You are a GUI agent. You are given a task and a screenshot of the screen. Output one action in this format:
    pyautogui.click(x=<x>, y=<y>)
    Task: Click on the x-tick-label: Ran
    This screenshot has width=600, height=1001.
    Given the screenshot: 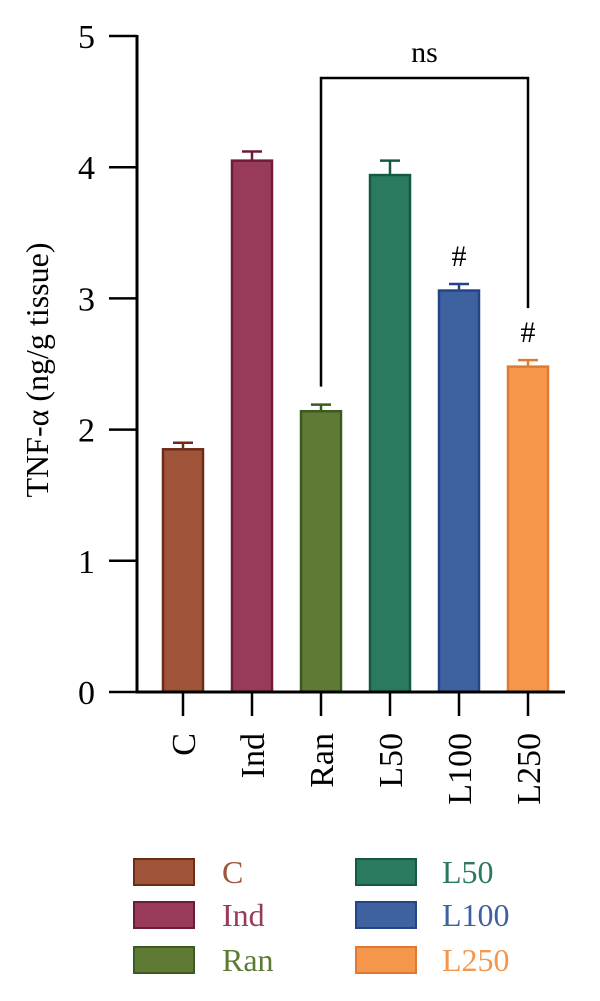 What is the action you would take?
    pyautogui.click(x=322, y=760)
    